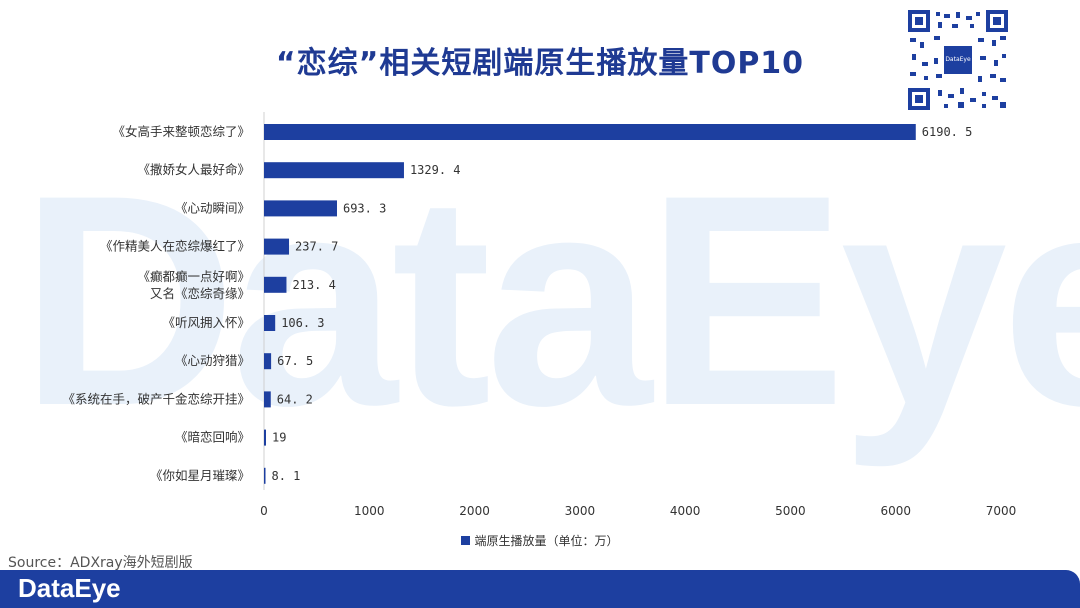 This screenshot has width=1080, height=608. What do you see at coordinates (212, 360) in the screenshot?
I see `category-label: 《心动狩猎》` at bounding box center [212, 360].